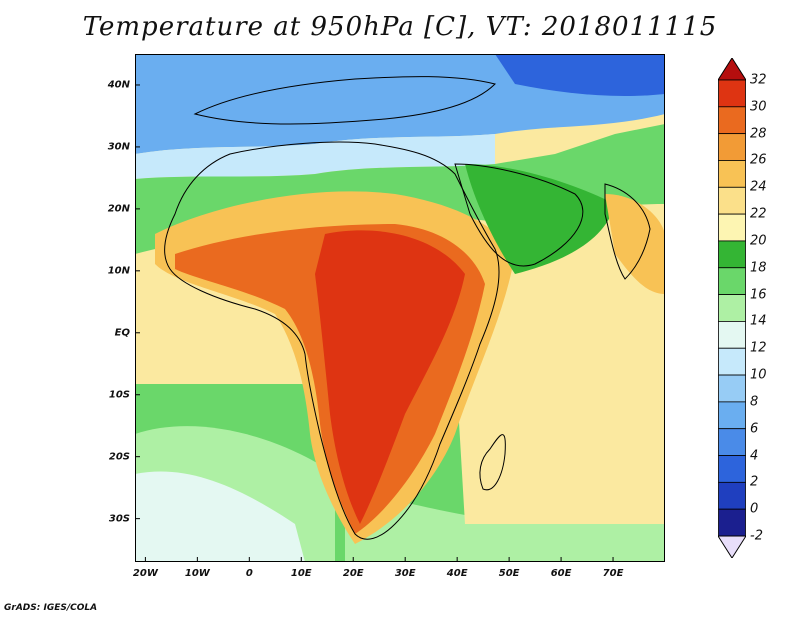  Describe the element at coordinates (732, 546) in the screenshot. I see `colorbar-bottom-triangle` at that location.